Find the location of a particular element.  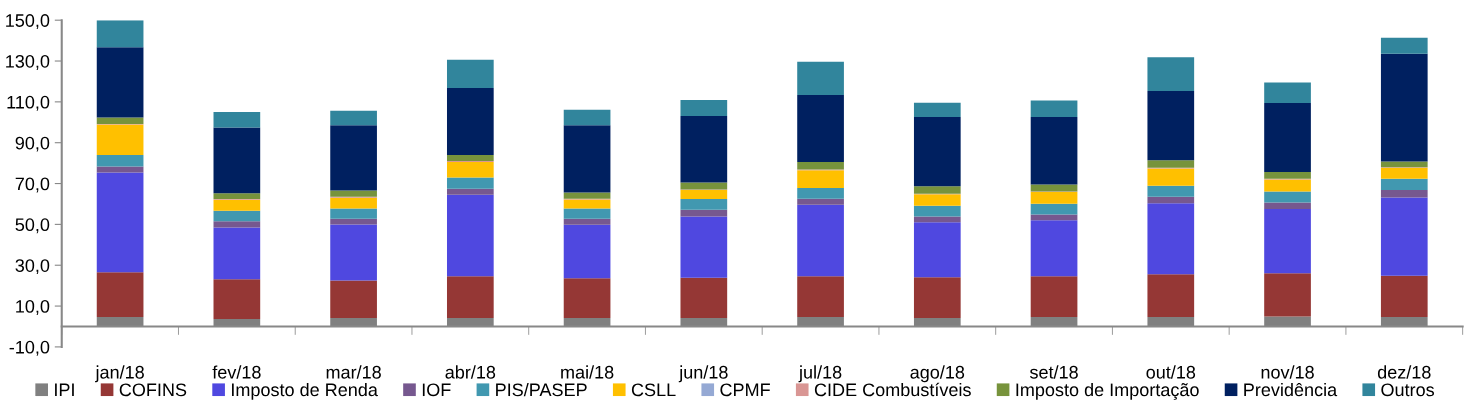

y-tick-label: 150,0 is located at coordinates (28, 22).